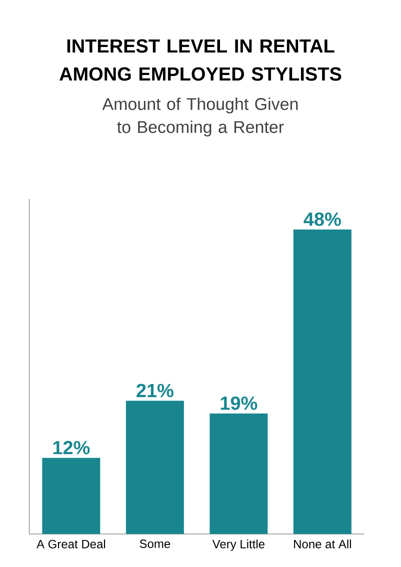 The height and width of the screenshot is (567, 401). Describe the element at coordinates (155, 391) in the screenshot. I see `data-label: 21%` at that location.